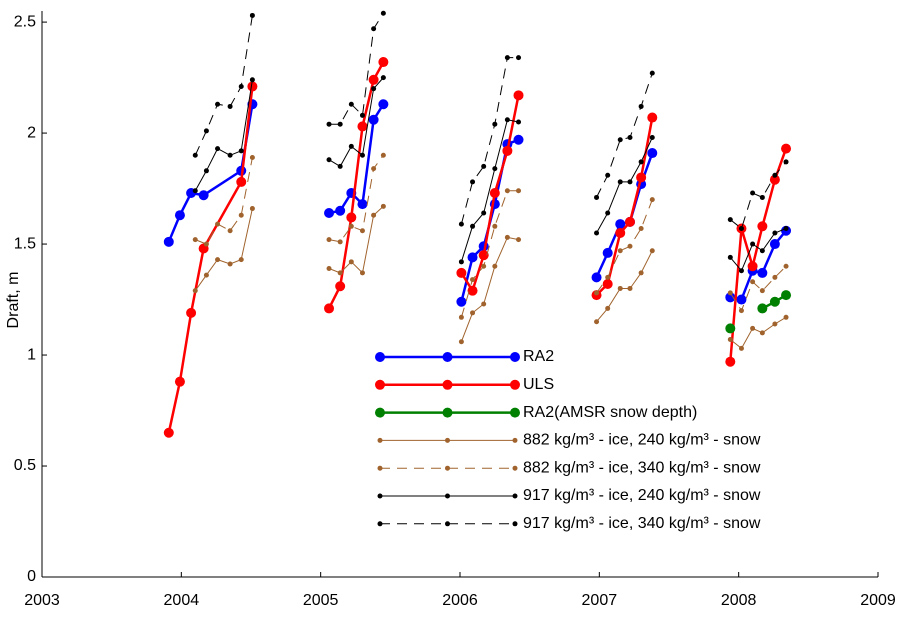 The height and width of the screenshot is (618, 910). I want to click on y-tick-label: 1, so click(31, 354).